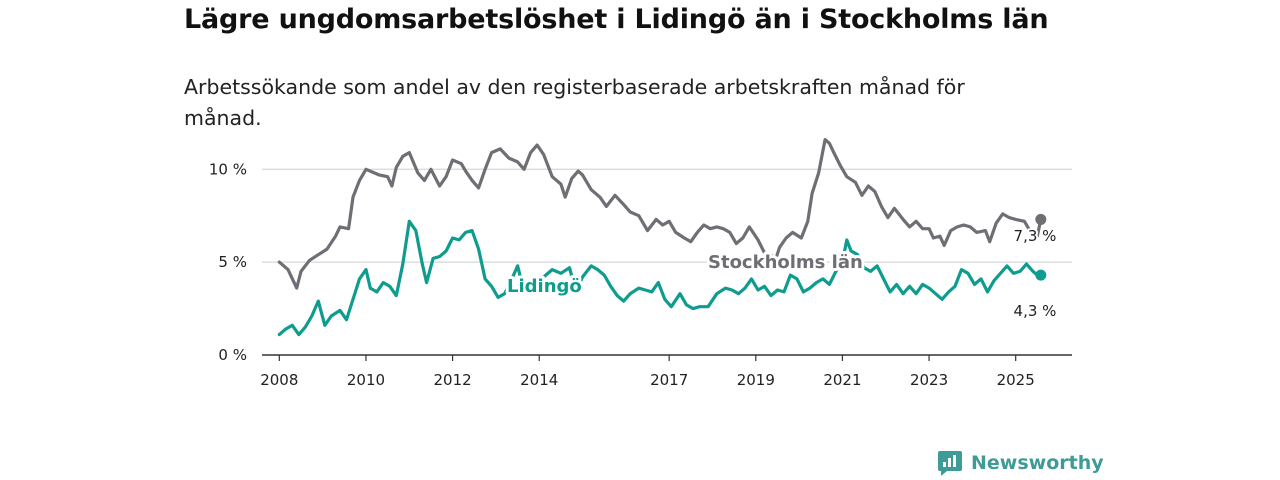 This screenshot has width=1280, height=480. Describe the element at coordinates (667, 215) in the screenshot. I see `grid-lines` at that location.